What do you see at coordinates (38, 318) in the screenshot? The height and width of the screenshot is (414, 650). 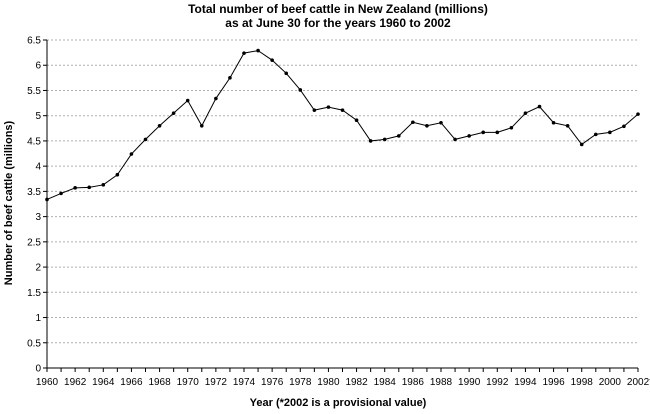 I see `y-tick-label: 1` at bounding box center [38, 318].